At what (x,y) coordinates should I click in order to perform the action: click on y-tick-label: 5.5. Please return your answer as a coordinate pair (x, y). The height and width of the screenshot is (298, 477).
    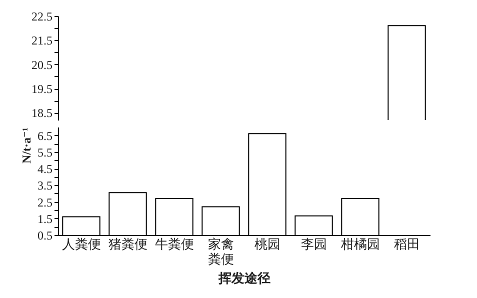
    Looking at the image, I should click on (45, 152).